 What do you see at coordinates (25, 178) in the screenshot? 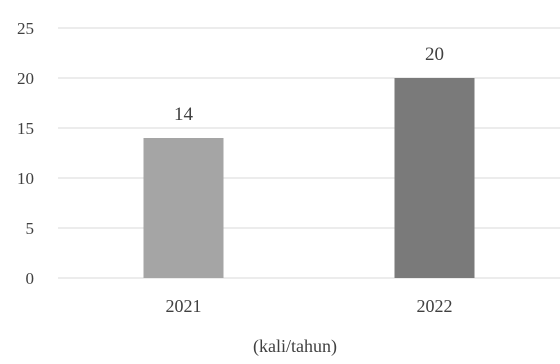
I see `y-tick-label-10: 10` at bounding box center [25, 178].